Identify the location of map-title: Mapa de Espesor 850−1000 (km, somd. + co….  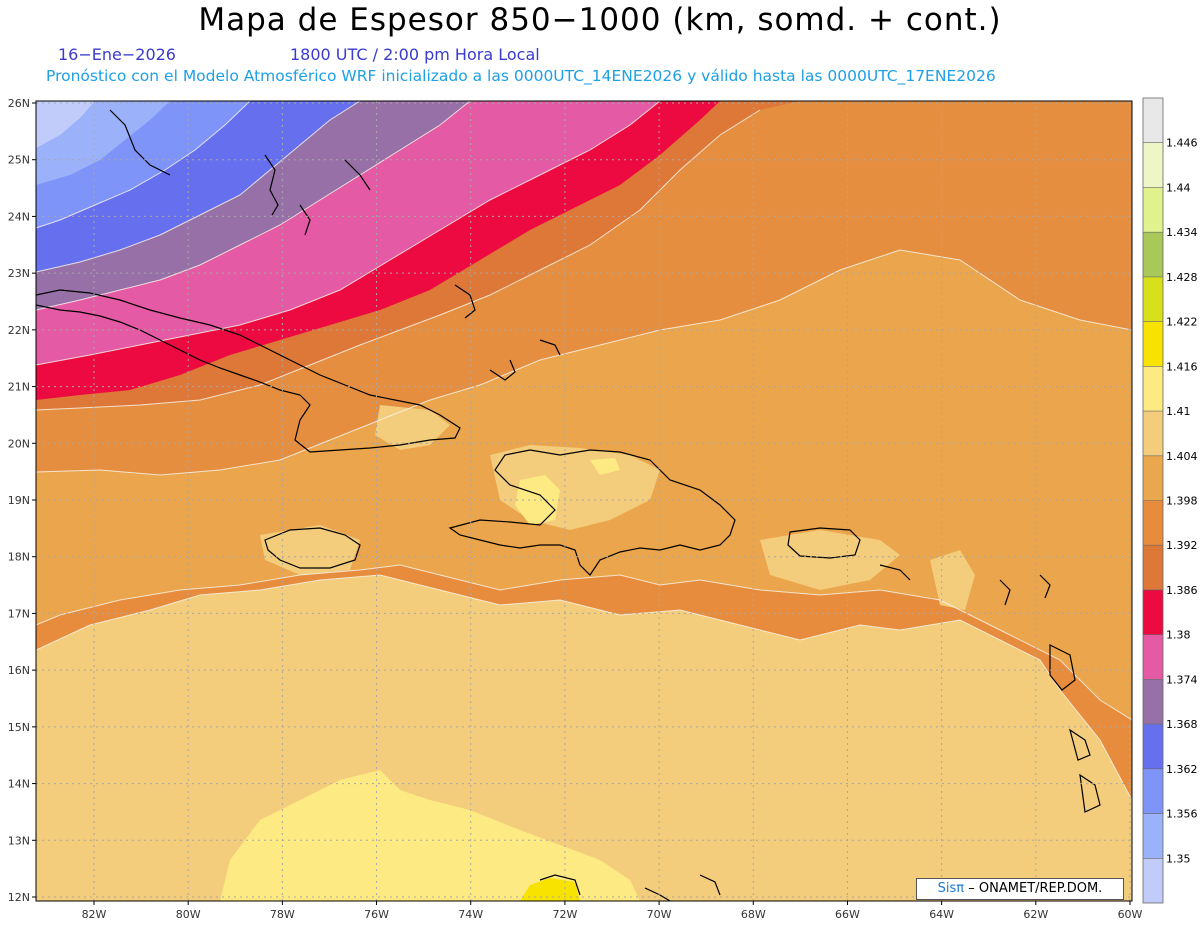
(600, 20).